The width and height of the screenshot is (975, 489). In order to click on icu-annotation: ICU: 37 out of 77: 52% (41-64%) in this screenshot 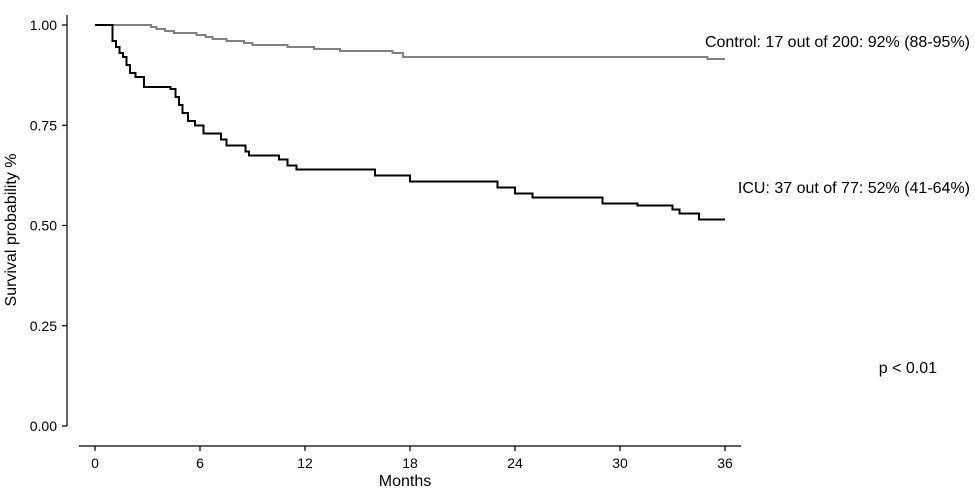, I will do `click(854, 188)`.